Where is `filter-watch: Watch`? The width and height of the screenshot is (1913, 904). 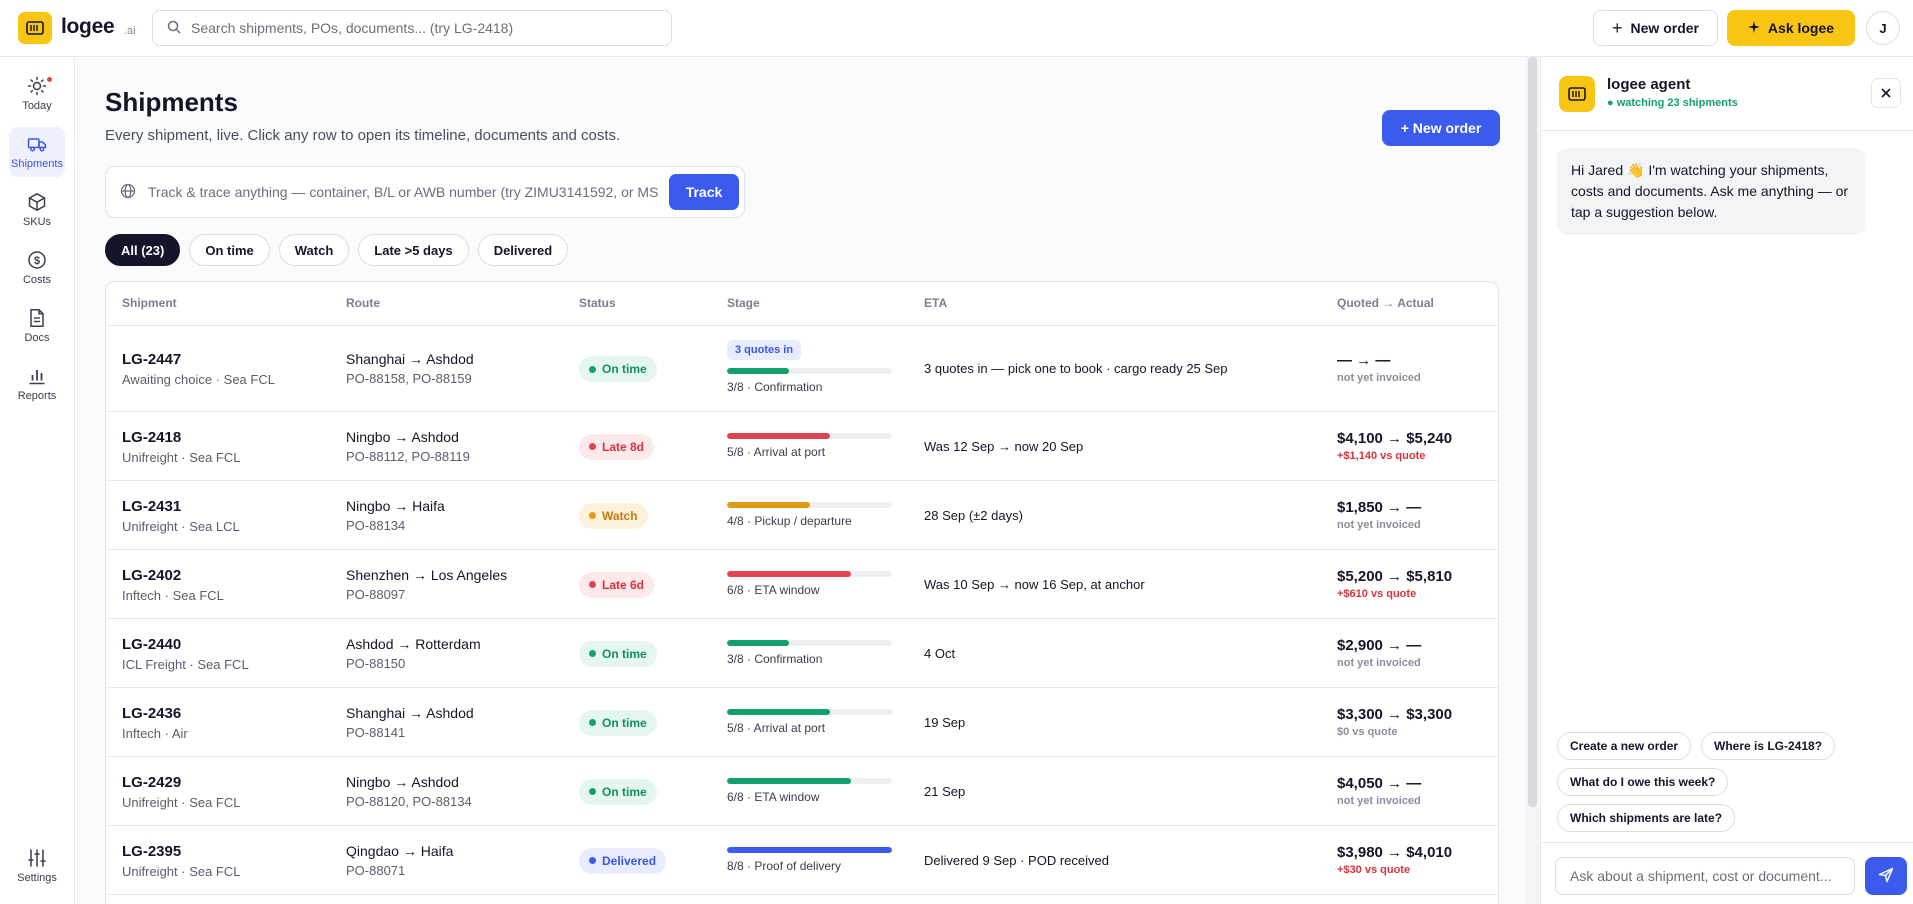 filter-watch: Watch is located at coordinates (314, 250).